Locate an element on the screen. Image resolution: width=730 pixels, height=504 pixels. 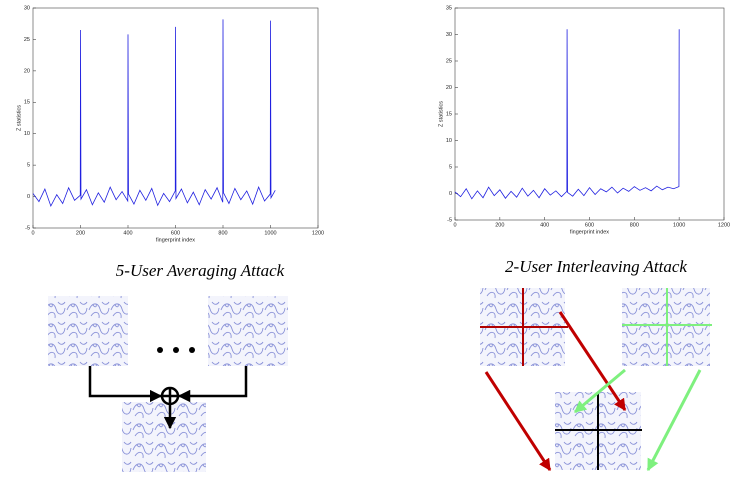
sum-operator is located at coordinates (170, 396).